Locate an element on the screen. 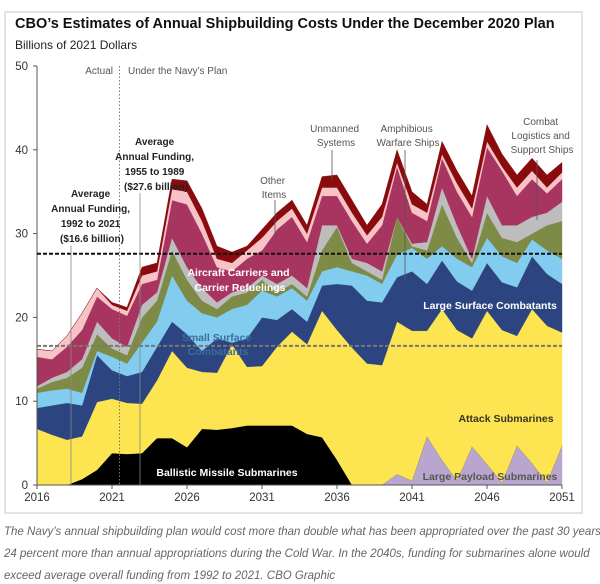 This screenshot has height=584, width=600. x-tick-label: 2041 is located at coordinates (412, 498).